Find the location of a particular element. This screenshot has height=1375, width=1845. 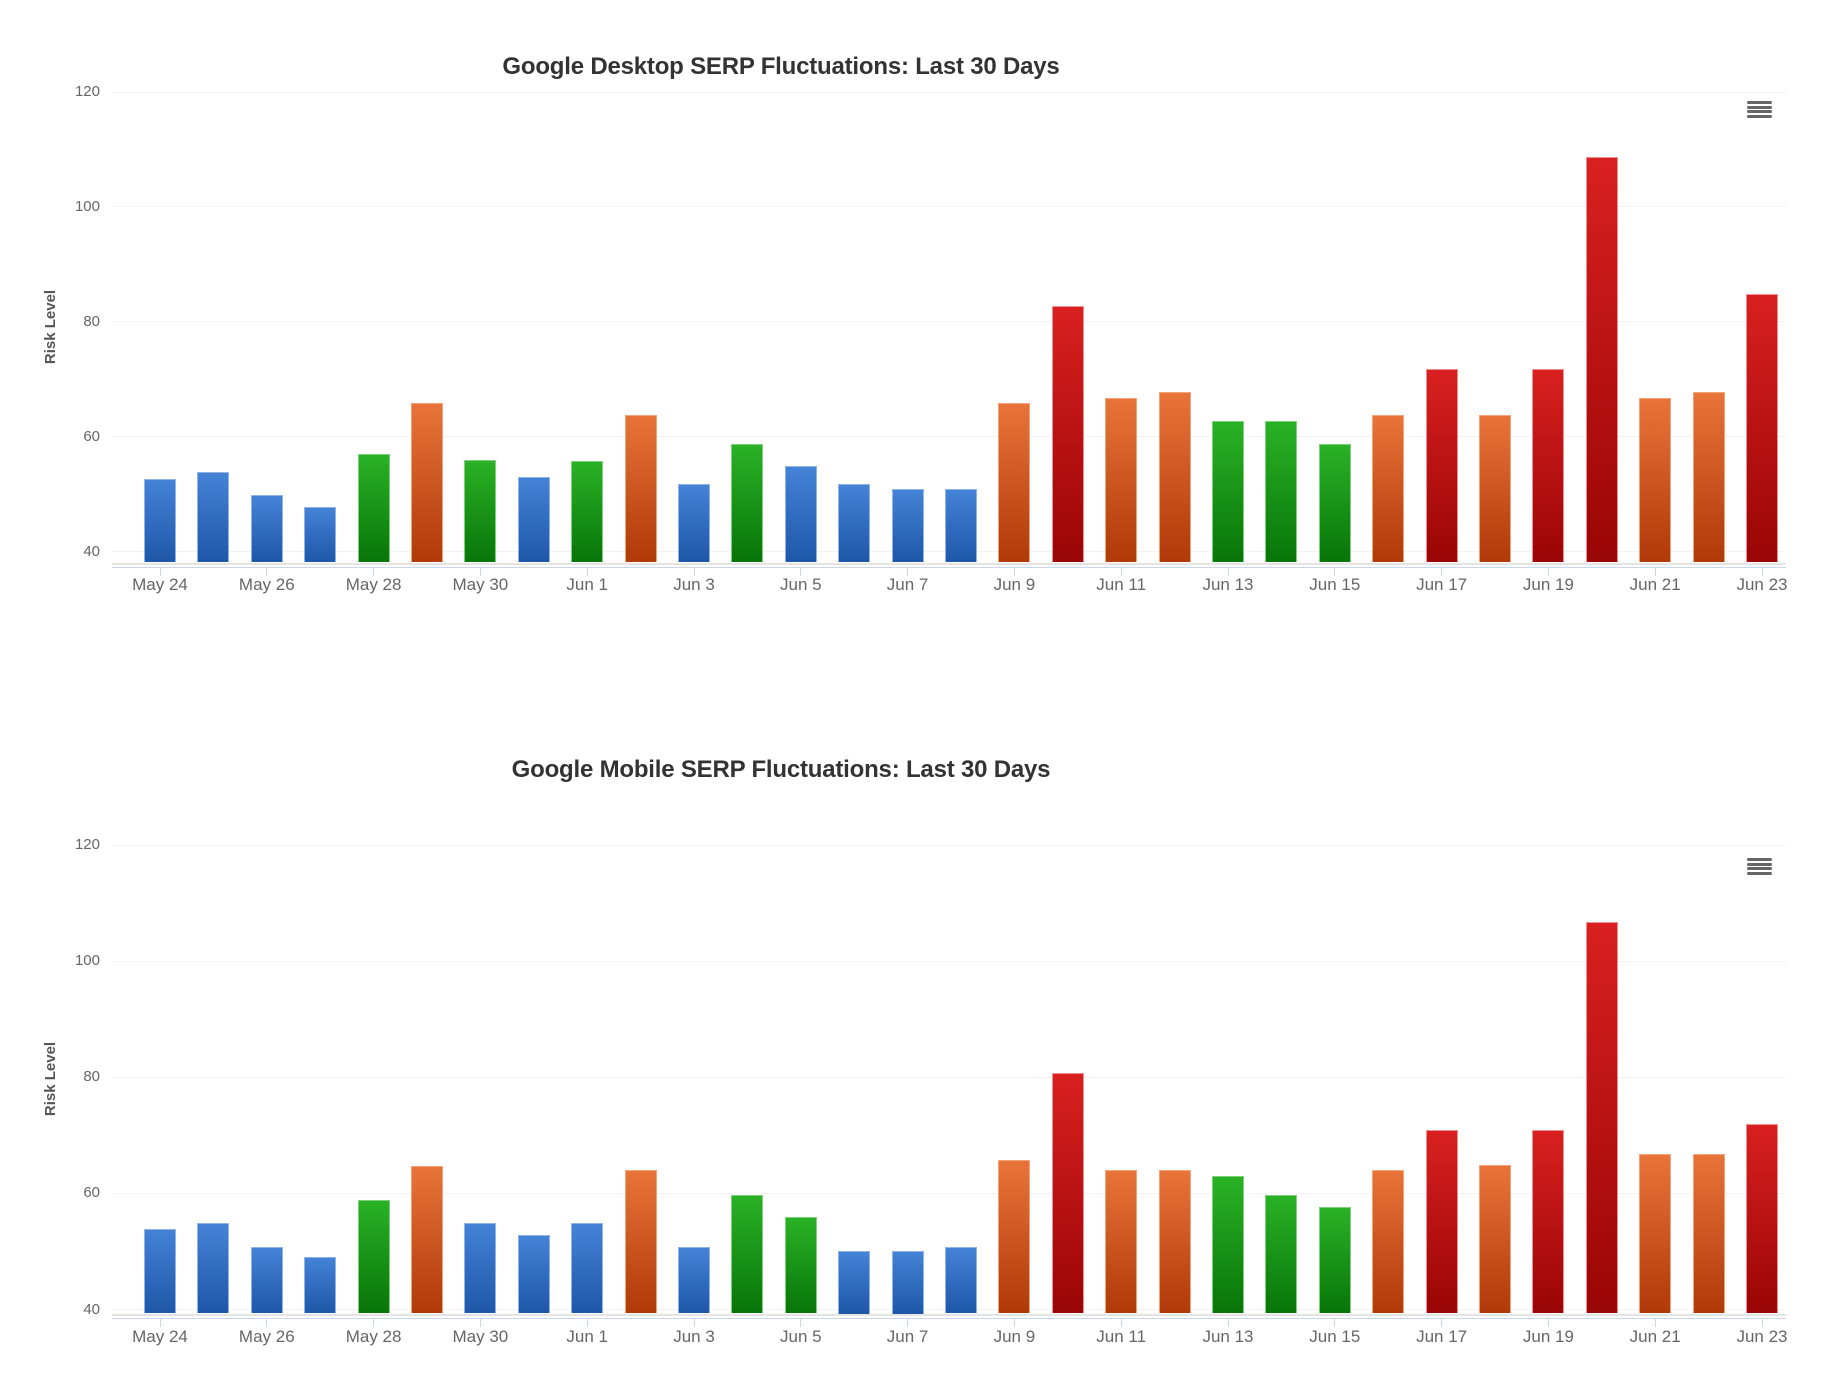

x-axis-tick-label: Jun 1 is located at coordinates (587, 584).